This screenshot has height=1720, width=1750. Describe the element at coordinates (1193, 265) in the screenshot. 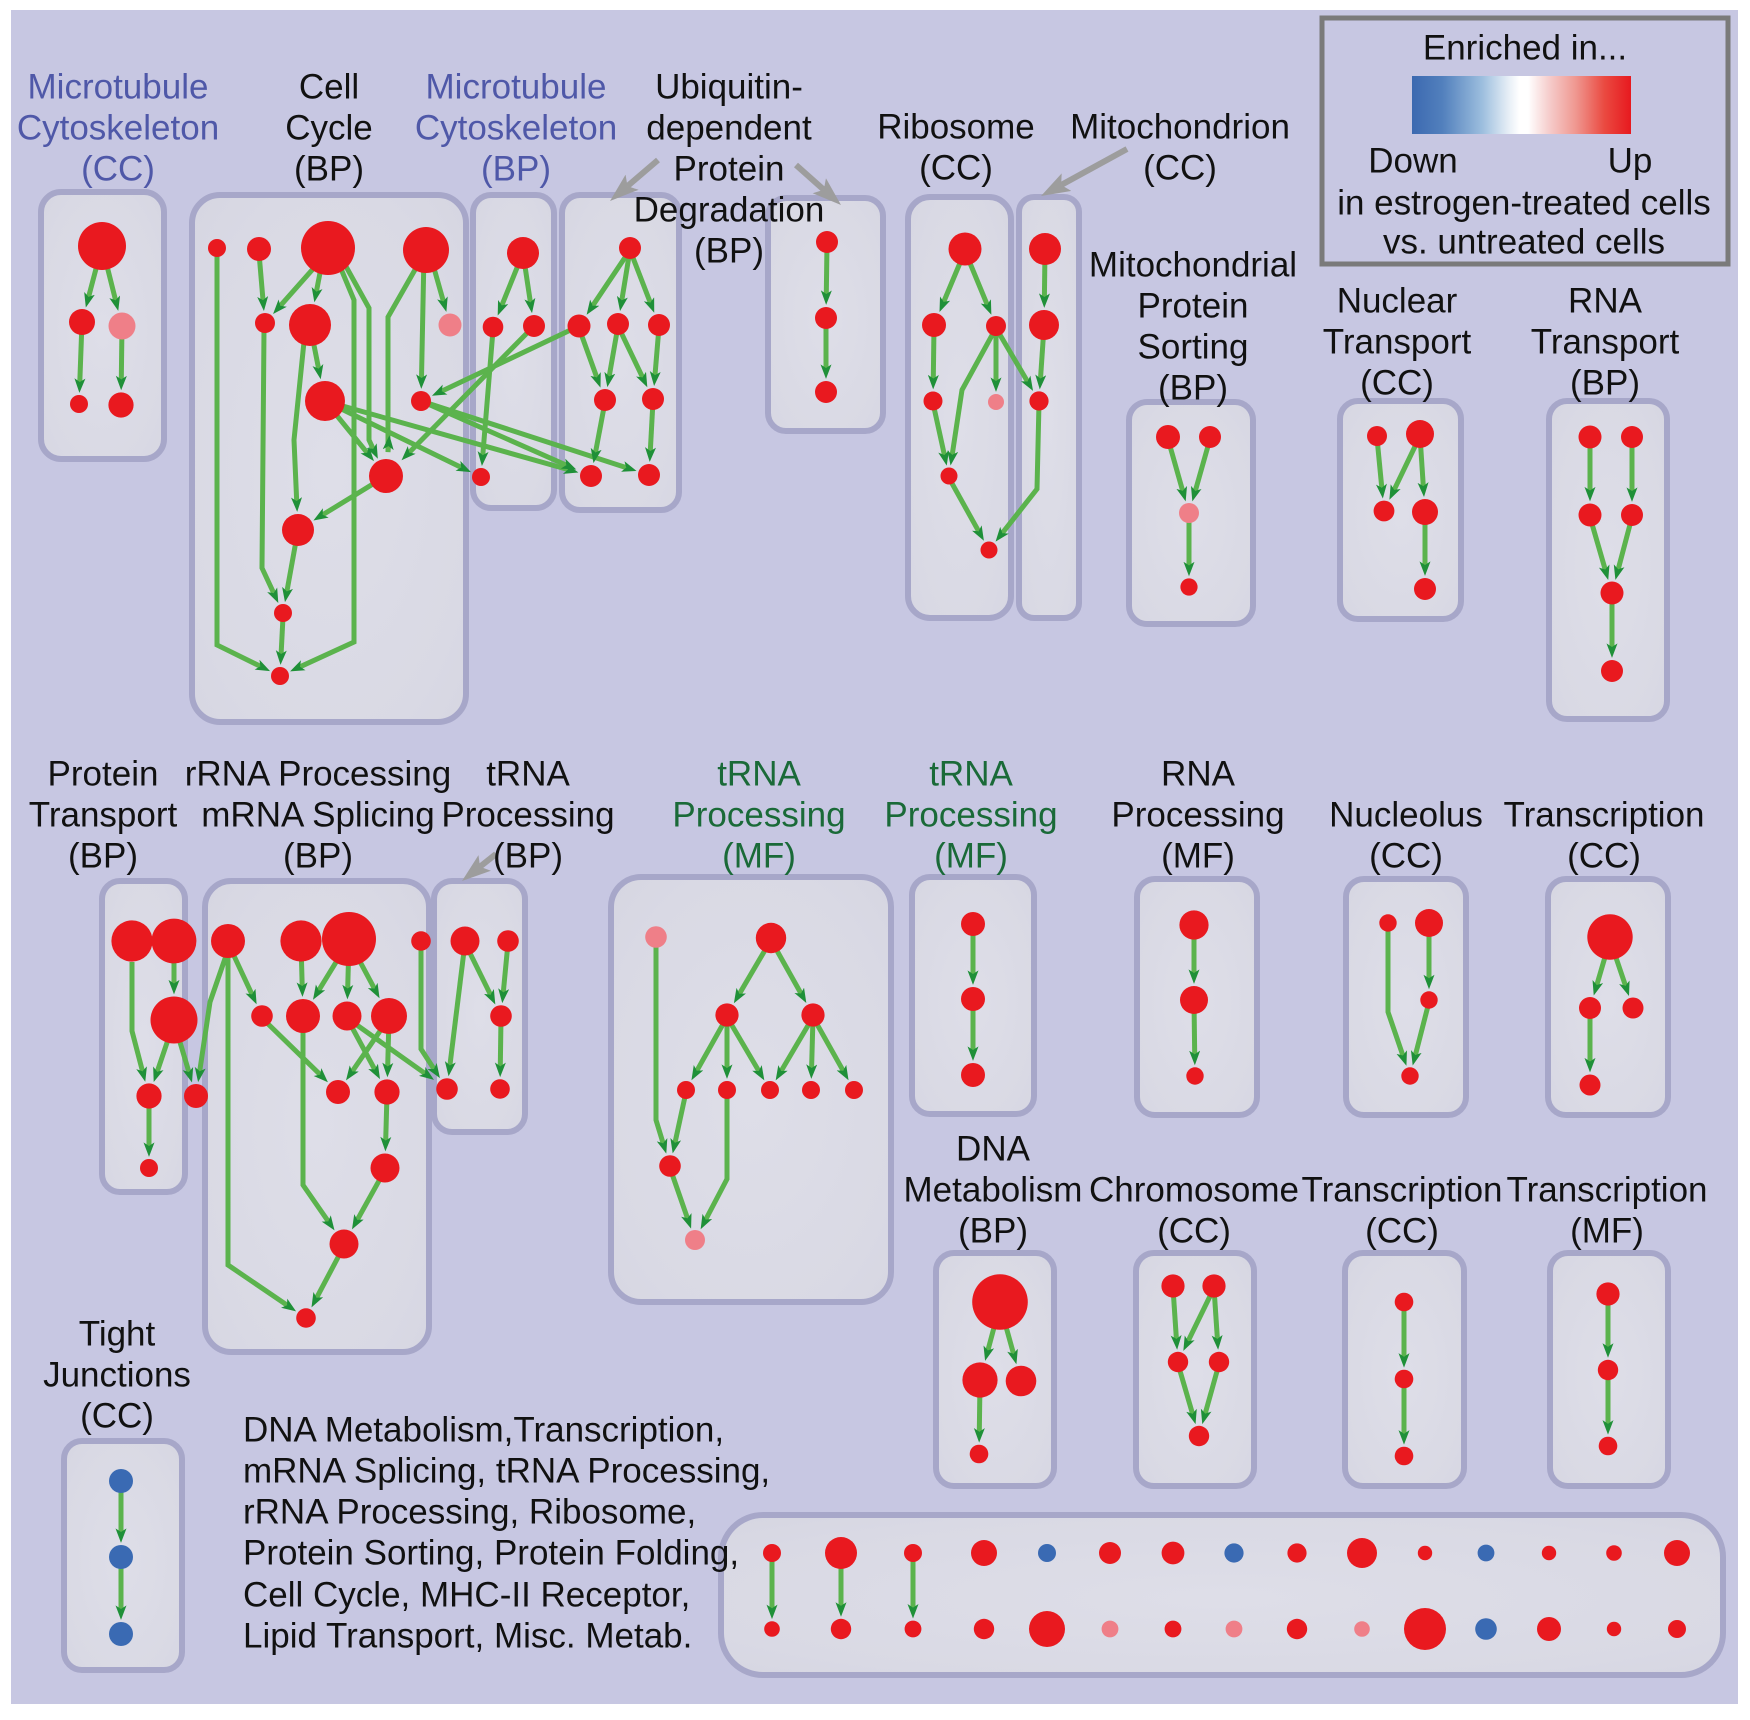

I see `svg-text: Mitochondrial` at that location.